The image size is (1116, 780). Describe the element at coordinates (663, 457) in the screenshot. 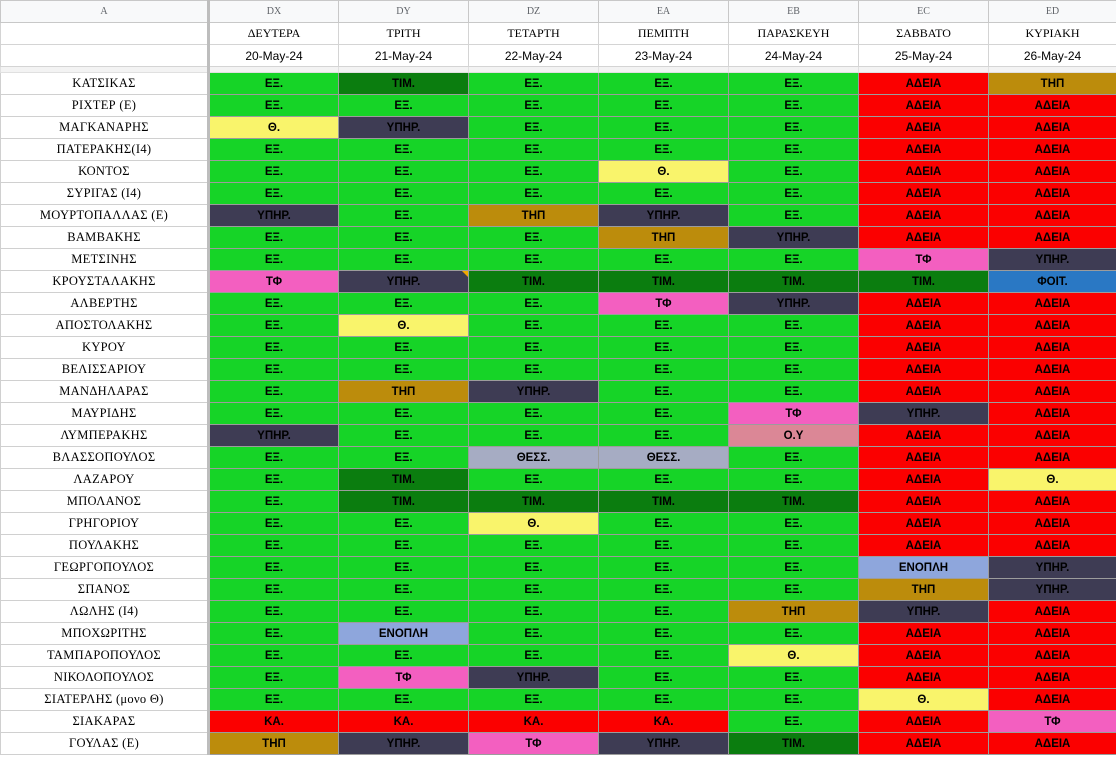

I see `shift-cell: ΘΕΣΣ.` at that location.